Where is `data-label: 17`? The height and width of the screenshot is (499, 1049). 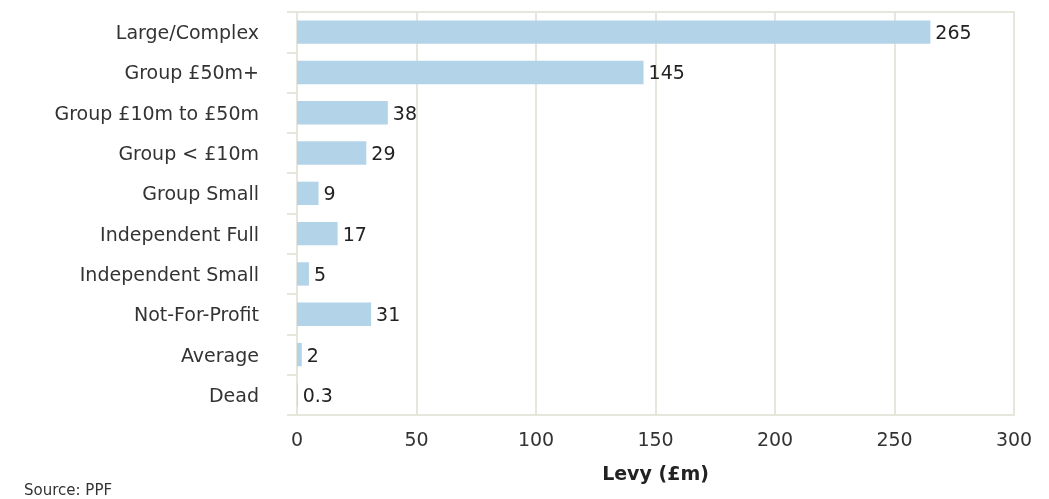 data-label: 17 is located at coordinates (354, 233).